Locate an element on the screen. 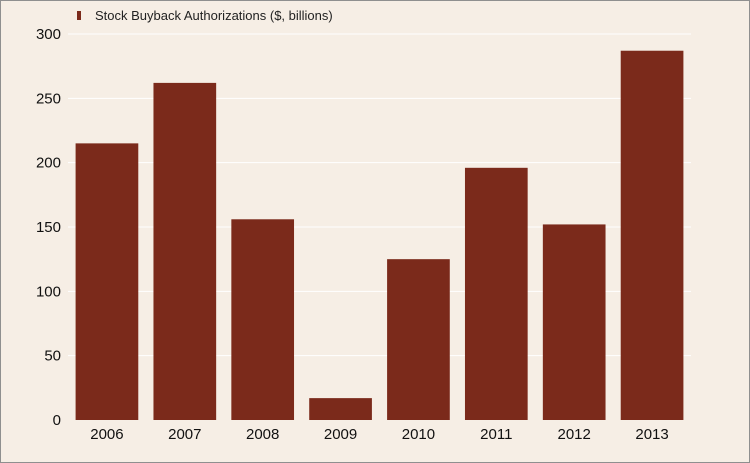  bar-2009 is located at coordinates (340, 409).